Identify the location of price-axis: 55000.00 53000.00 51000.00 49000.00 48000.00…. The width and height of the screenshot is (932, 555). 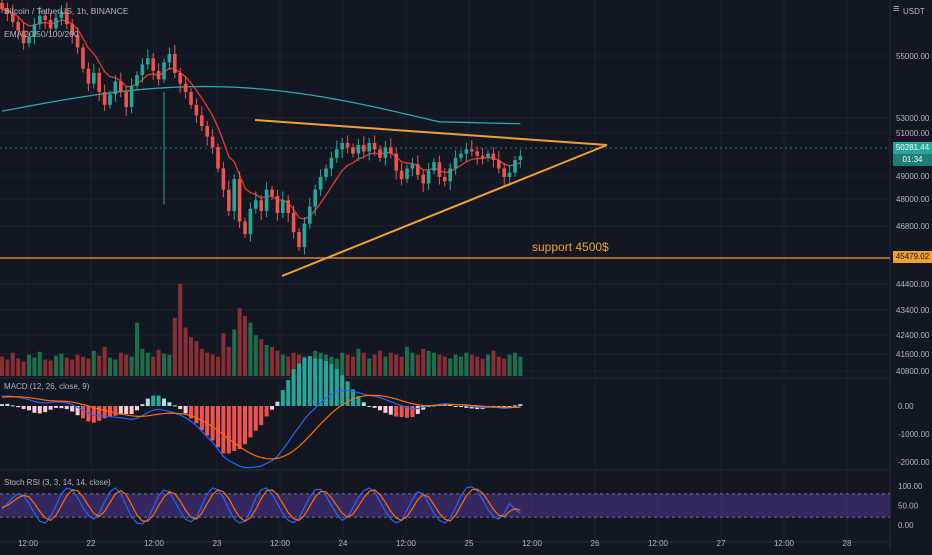
(913, 214).